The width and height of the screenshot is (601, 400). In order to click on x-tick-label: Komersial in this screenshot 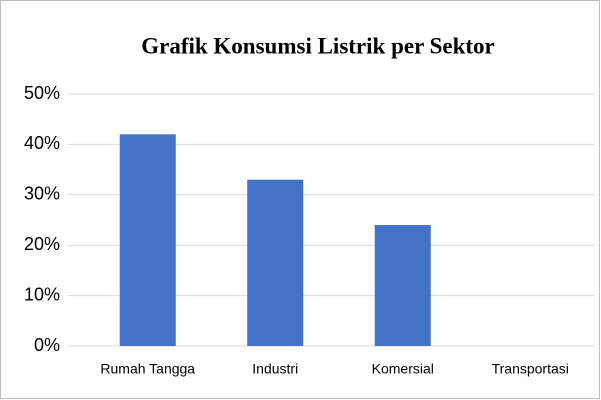, I will do `click(403, 369)`.